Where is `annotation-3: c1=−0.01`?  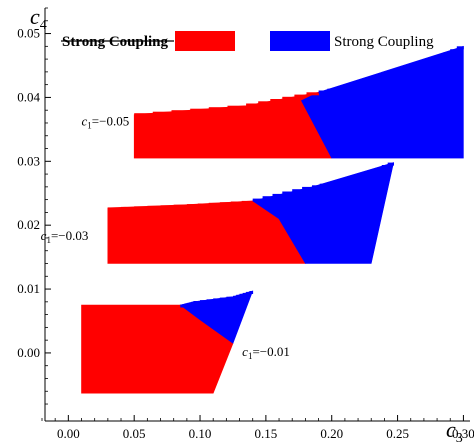
annotation-3: c1=−0.01 is located at coordinates (266, 352).